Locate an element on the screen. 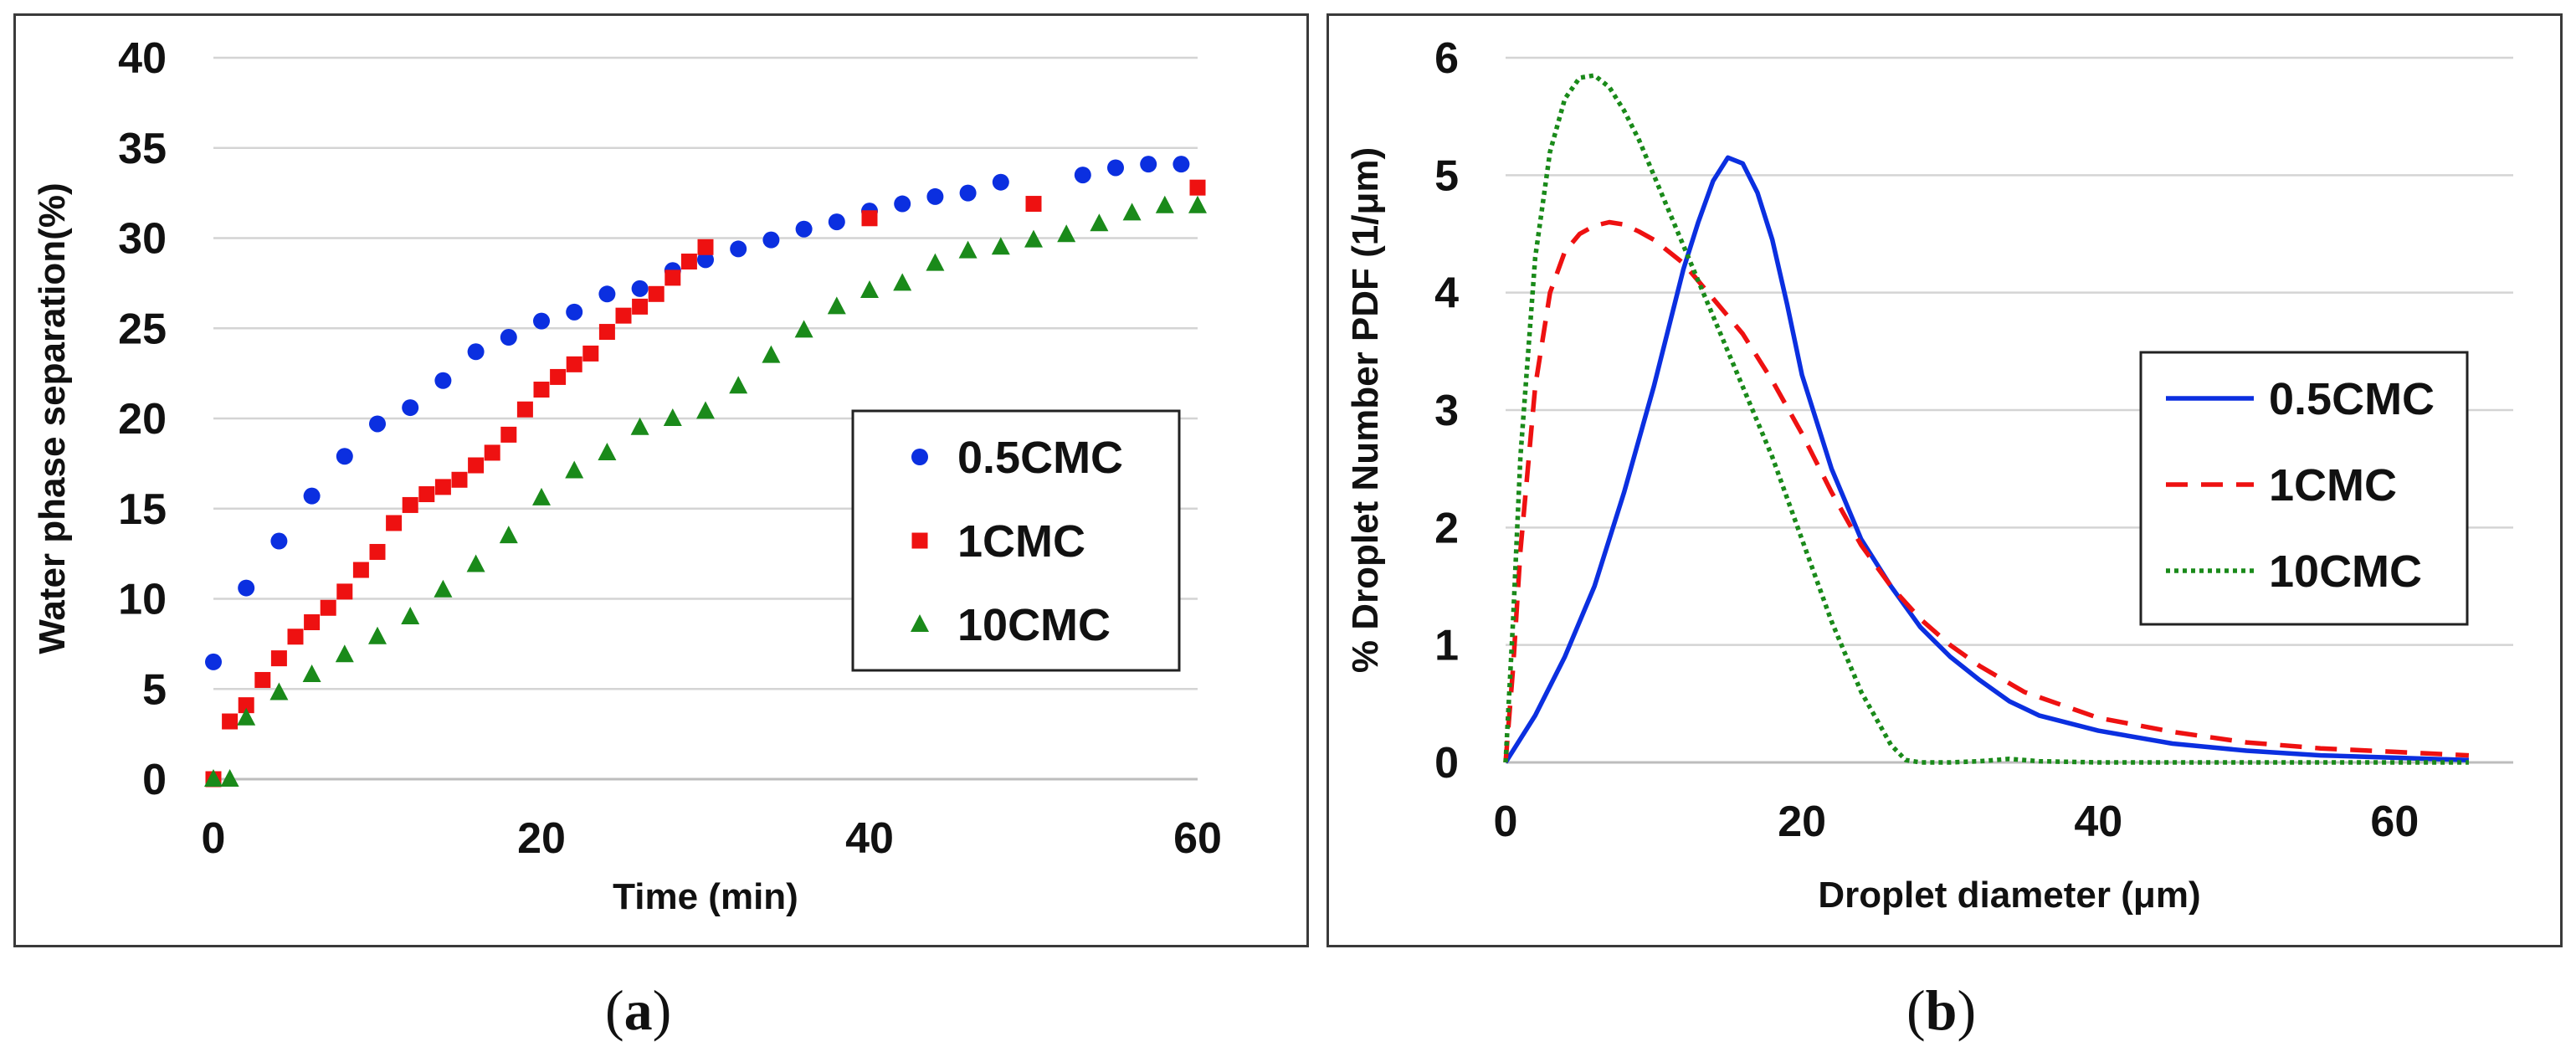  y-tick-label-a-7: 35 is located at coordinates (142, 149).